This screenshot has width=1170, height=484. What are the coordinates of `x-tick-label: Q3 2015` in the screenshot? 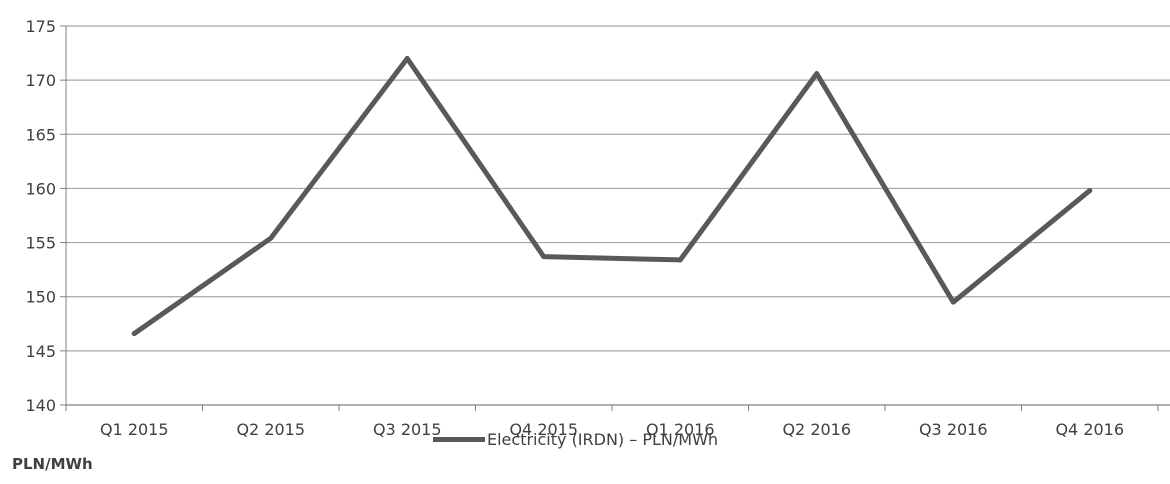 It's located at (407, 429).